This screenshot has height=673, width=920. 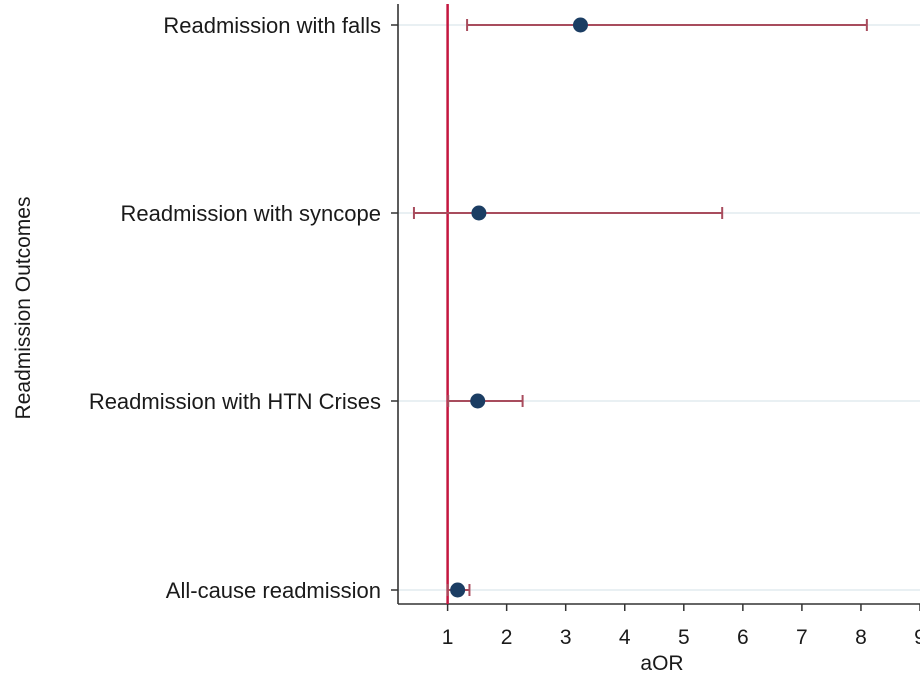 What do you see at coordinates (272, 25) in the screenshot?
I see `category-label: Readmission with falls` at bounding box center [272, 25].